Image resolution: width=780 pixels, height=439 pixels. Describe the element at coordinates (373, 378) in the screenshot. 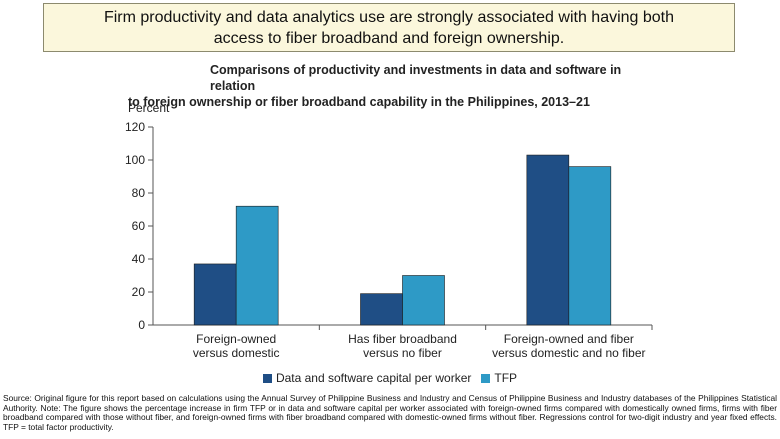

I see `legend-label-data-software: Data and software capital per worker` at that location.